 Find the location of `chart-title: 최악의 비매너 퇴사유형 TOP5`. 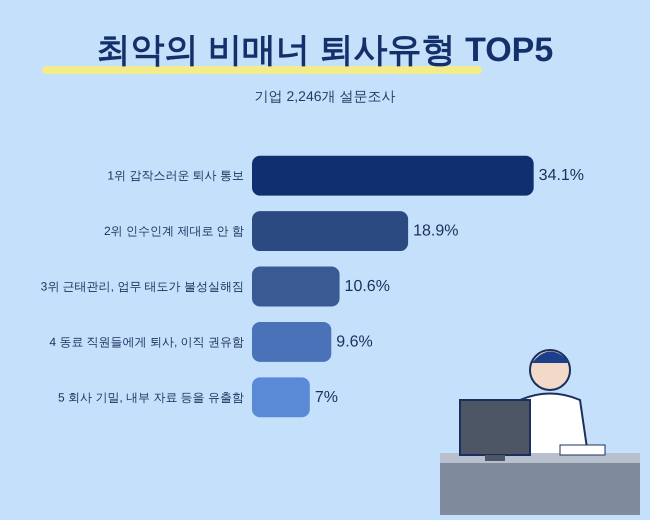

chart-title: 최악의 비매너 퇴사유형 TOP5 is located at coordinates (325, 50).